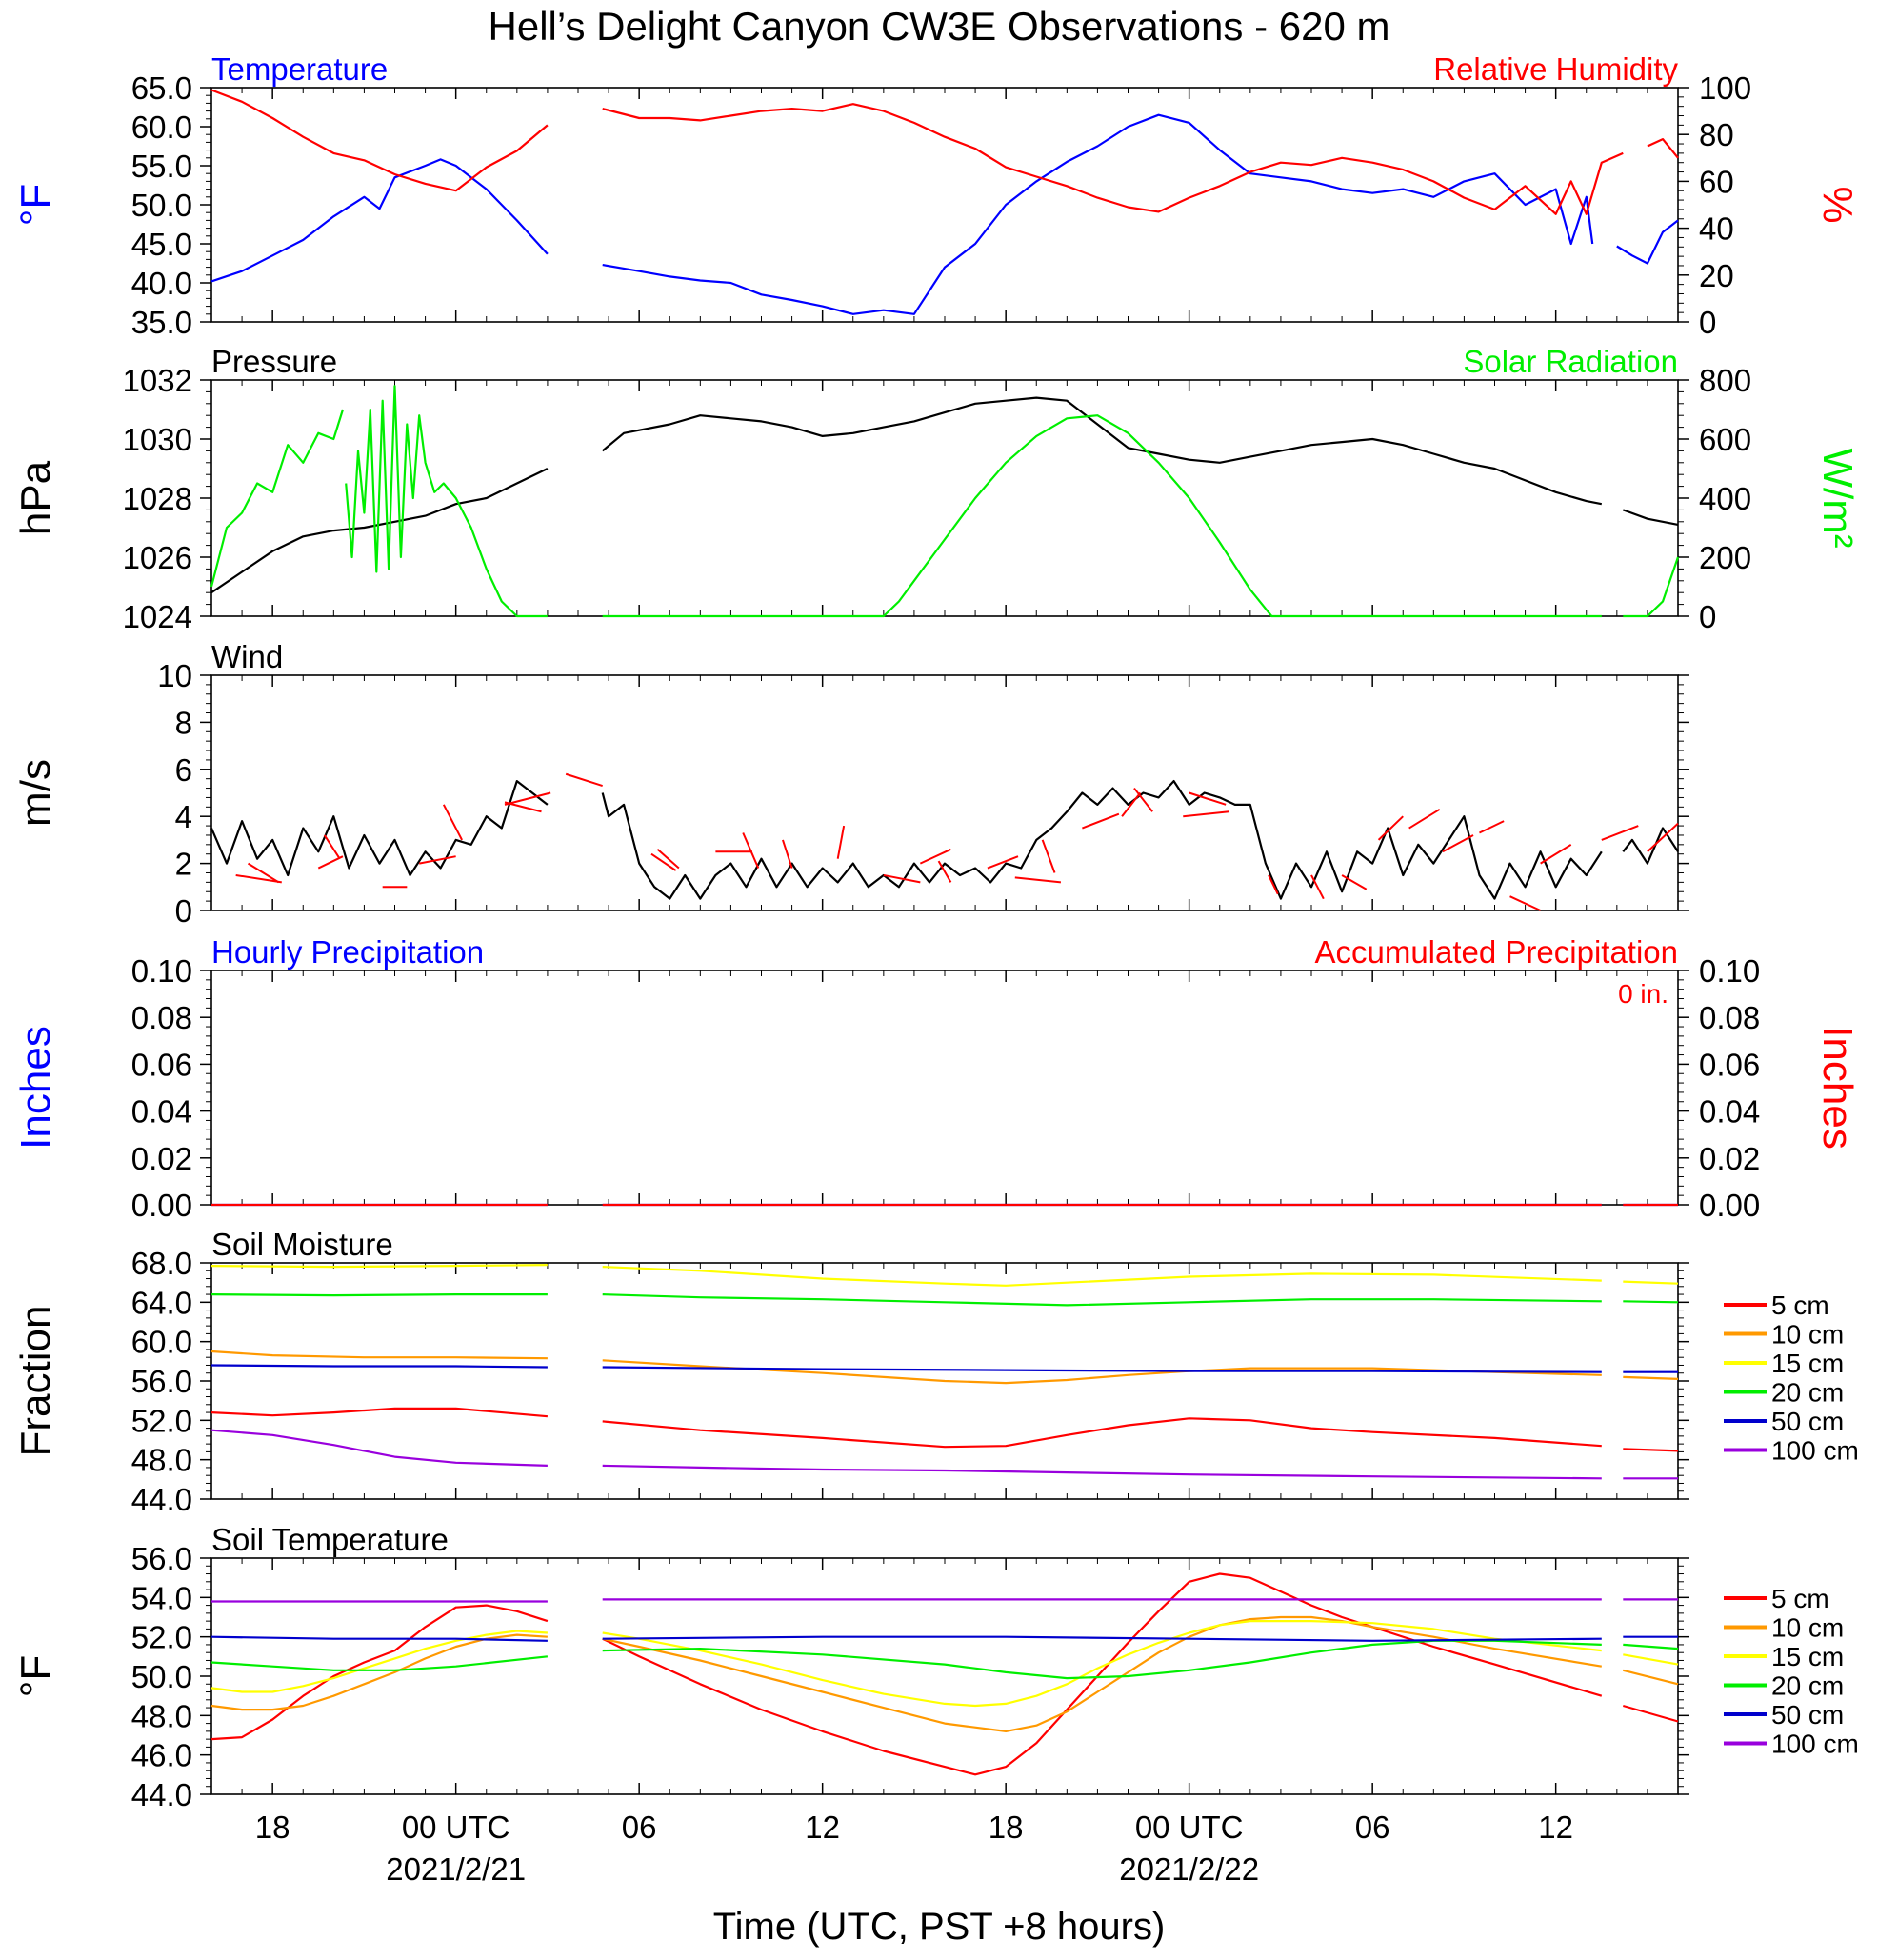 This screenshot has width=1878, height=1960. What do you see at coordinates (1189, 1869) in the screenshot?
I see `x-tick-date-label: 2021/2/22` at bounding box center [1189, 1869].